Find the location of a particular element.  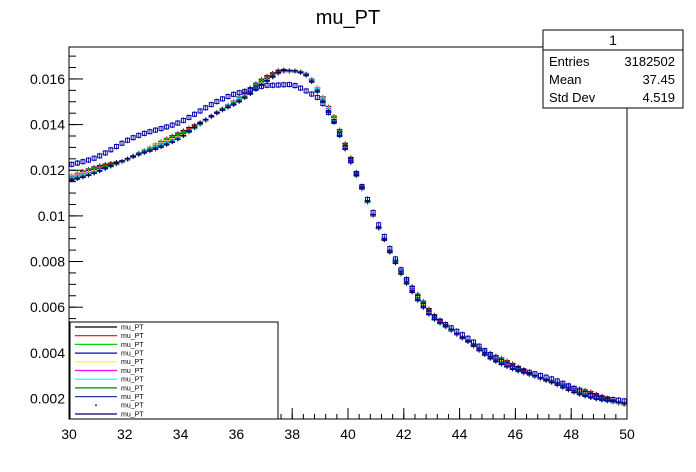

y-tick-label: 0.002 is located at coordinates (47, 398).